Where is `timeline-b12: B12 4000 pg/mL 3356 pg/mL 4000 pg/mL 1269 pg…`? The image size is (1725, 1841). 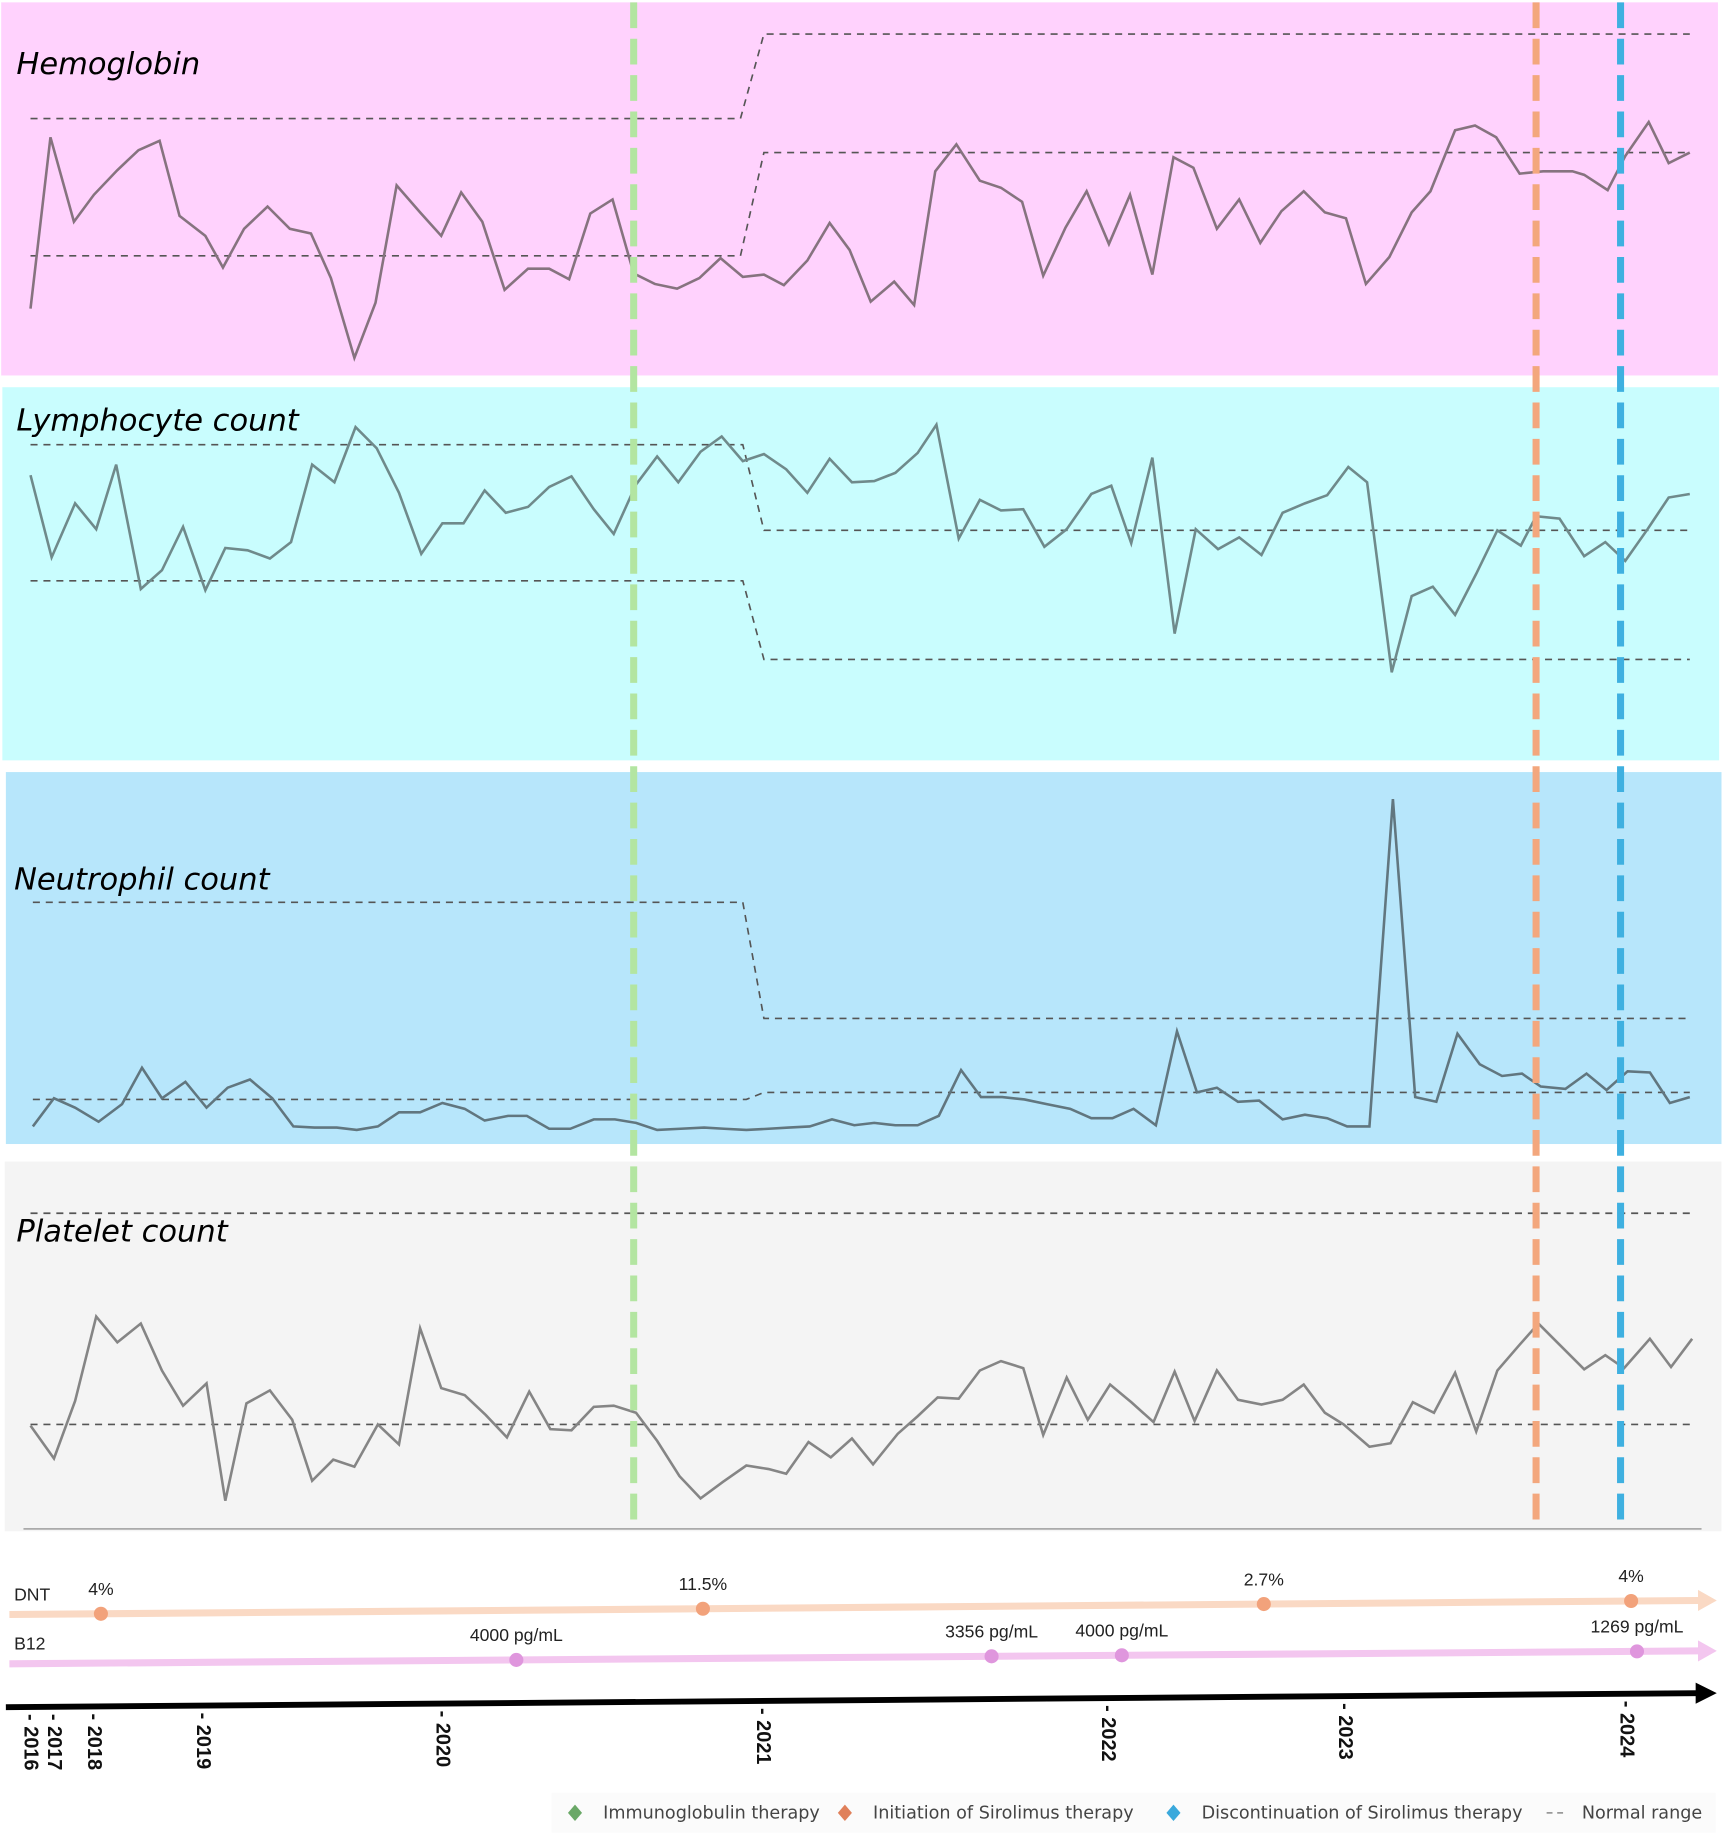
timeline-b12: B12 4000 pg/mL 3356 pg/mL 4000 pg/mL 1269 pg… is located at coordinates (863, 1642).